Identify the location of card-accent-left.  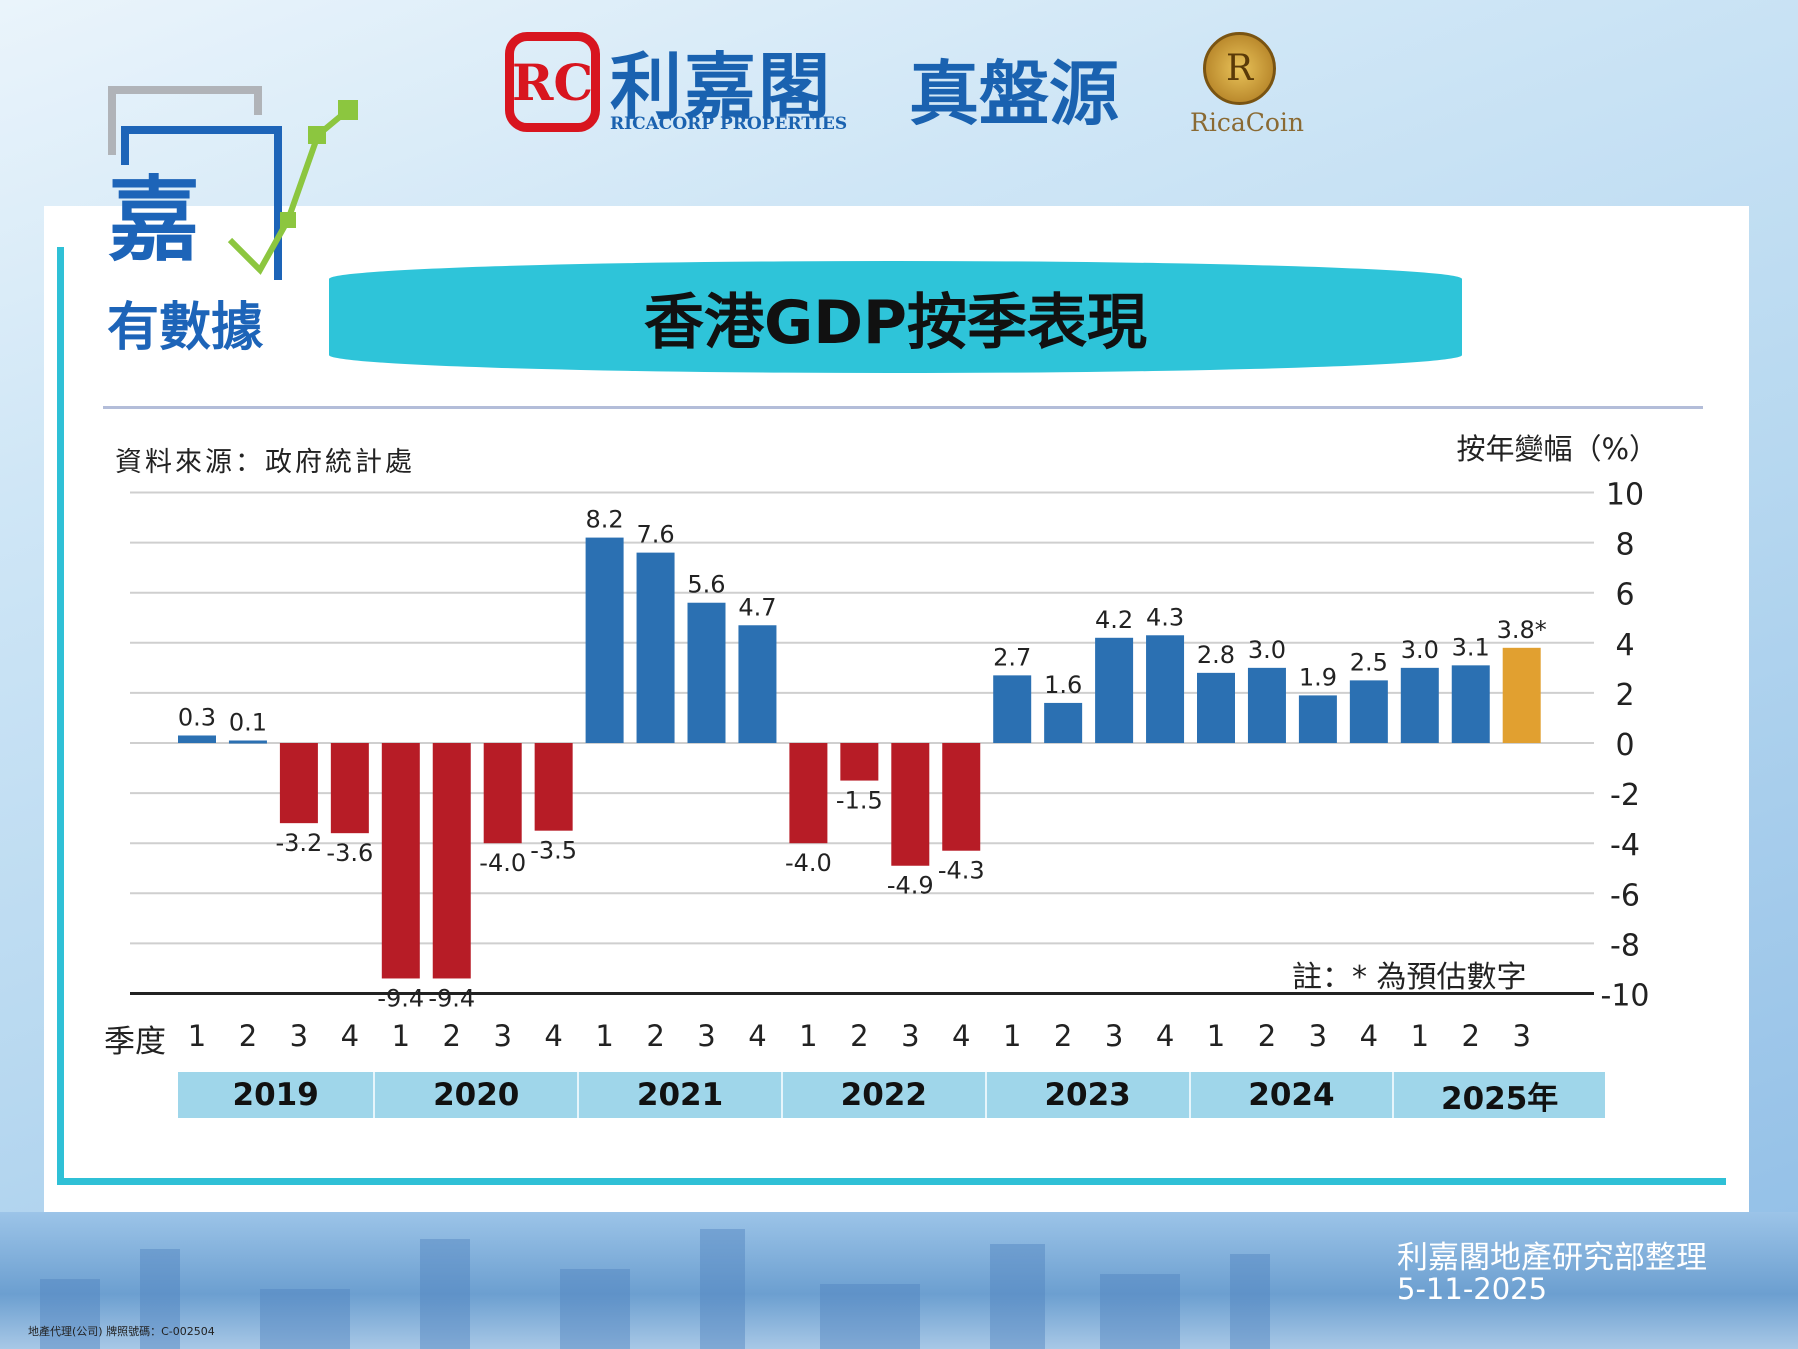
(60, 716).